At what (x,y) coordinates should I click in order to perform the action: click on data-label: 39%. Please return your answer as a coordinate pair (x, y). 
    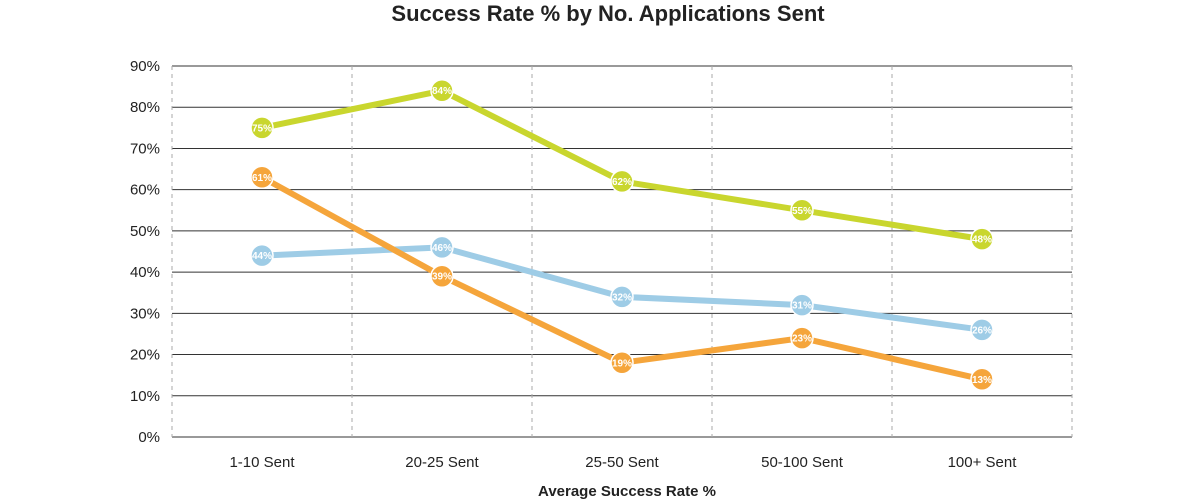
    Looking at the image, I should click on (442, 277).